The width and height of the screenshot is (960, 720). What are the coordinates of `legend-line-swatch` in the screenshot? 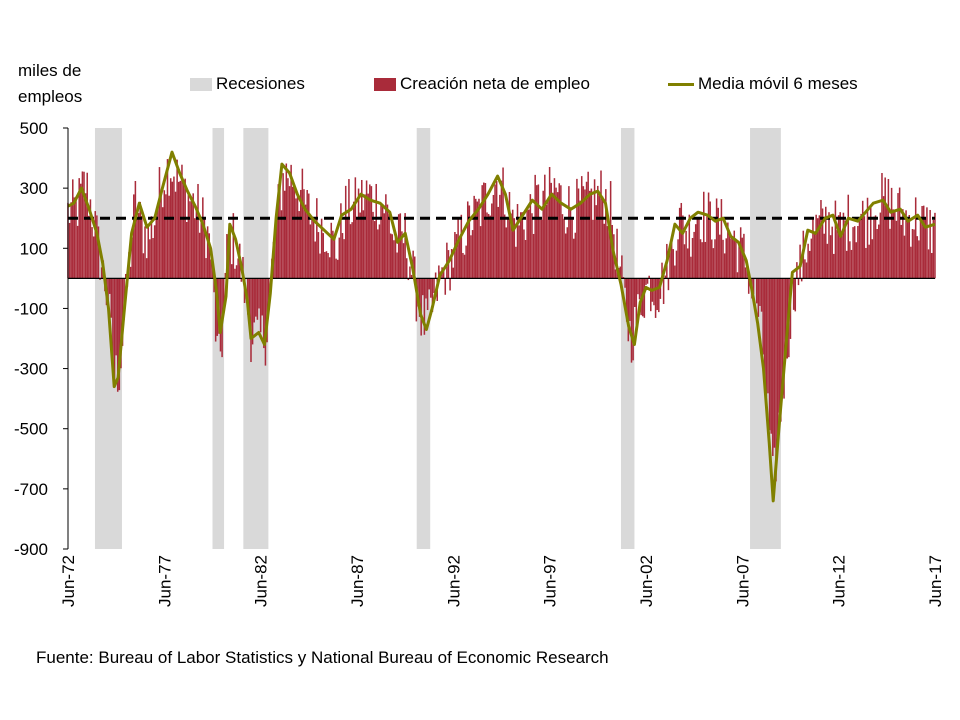 It's located at (681, 84).